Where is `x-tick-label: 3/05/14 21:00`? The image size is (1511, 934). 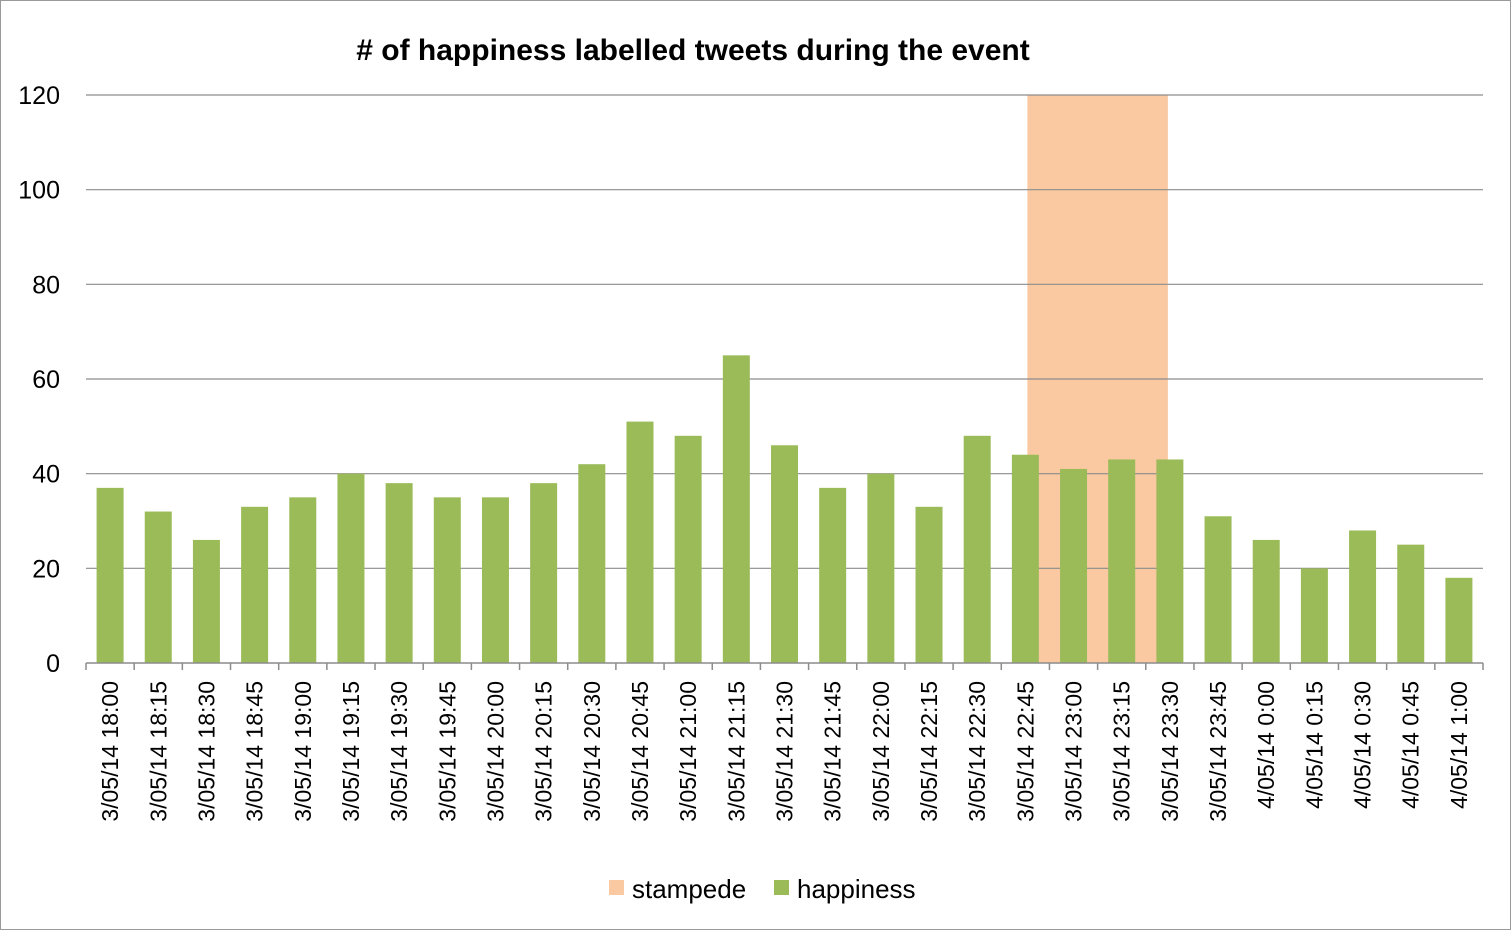
x-tick-label: 3/05/14 21:00 is located at coordinates (688, 751).